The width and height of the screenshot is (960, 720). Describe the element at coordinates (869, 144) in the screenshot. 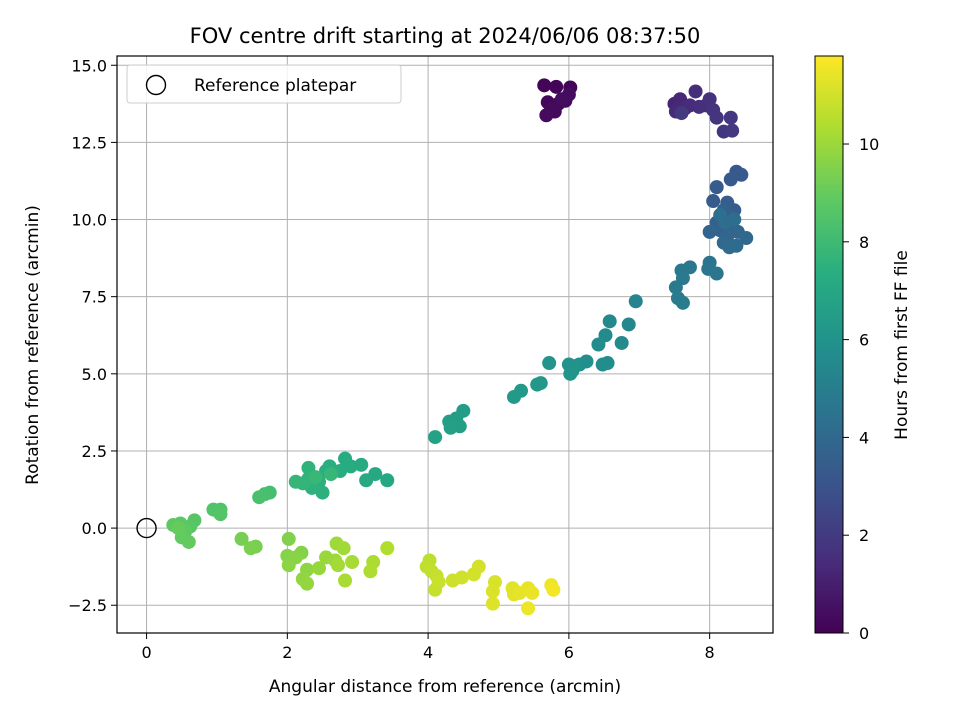

I see `colorbar-tick-label: 10` at that location.